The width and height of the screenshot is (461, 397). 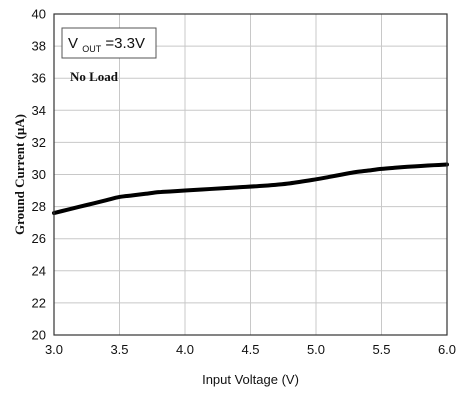 I want to click on y-tick-label: 32, so click(x=39, y=142).